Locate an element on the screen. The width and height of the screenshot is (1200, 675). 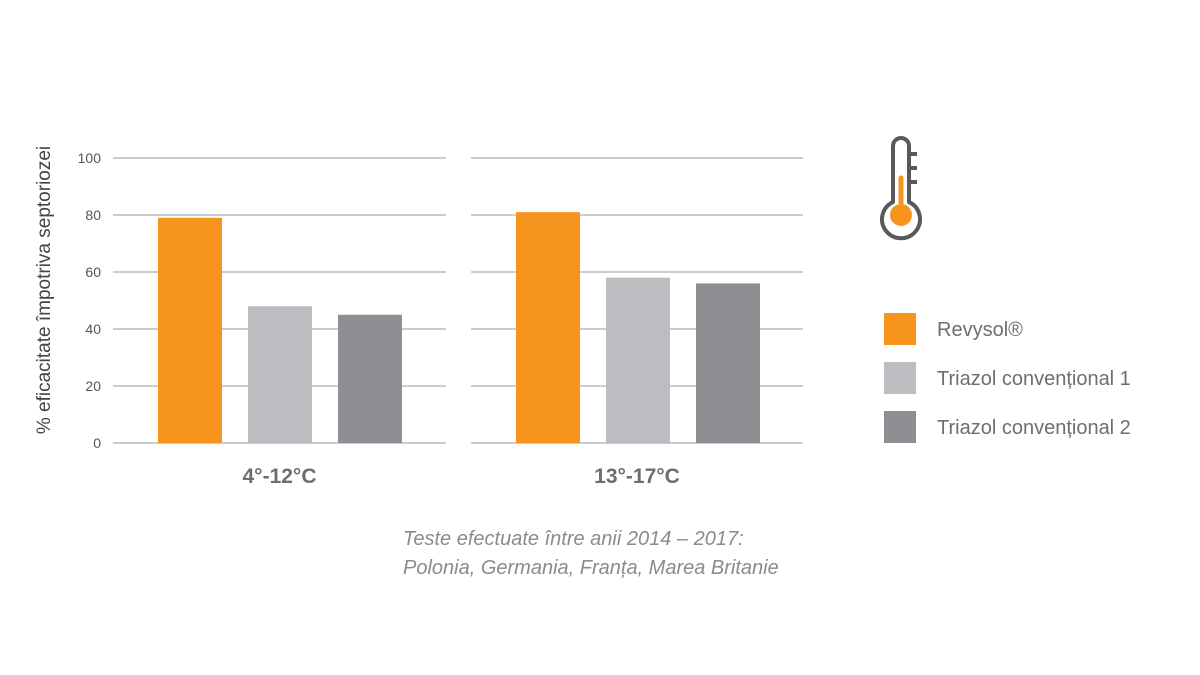
note-line-1: Teste efectuate între anii 2014 – 2017: is located at coordinates (573, 539).